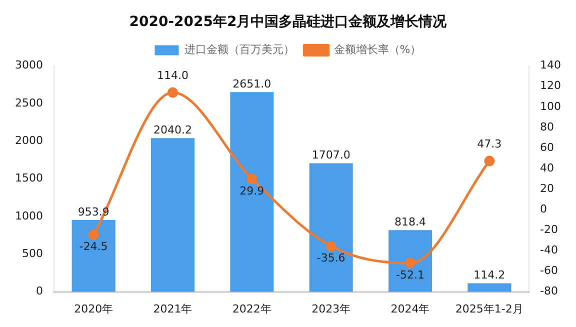  I want to click on x-tick-label: 2023年, so click(331, 309).